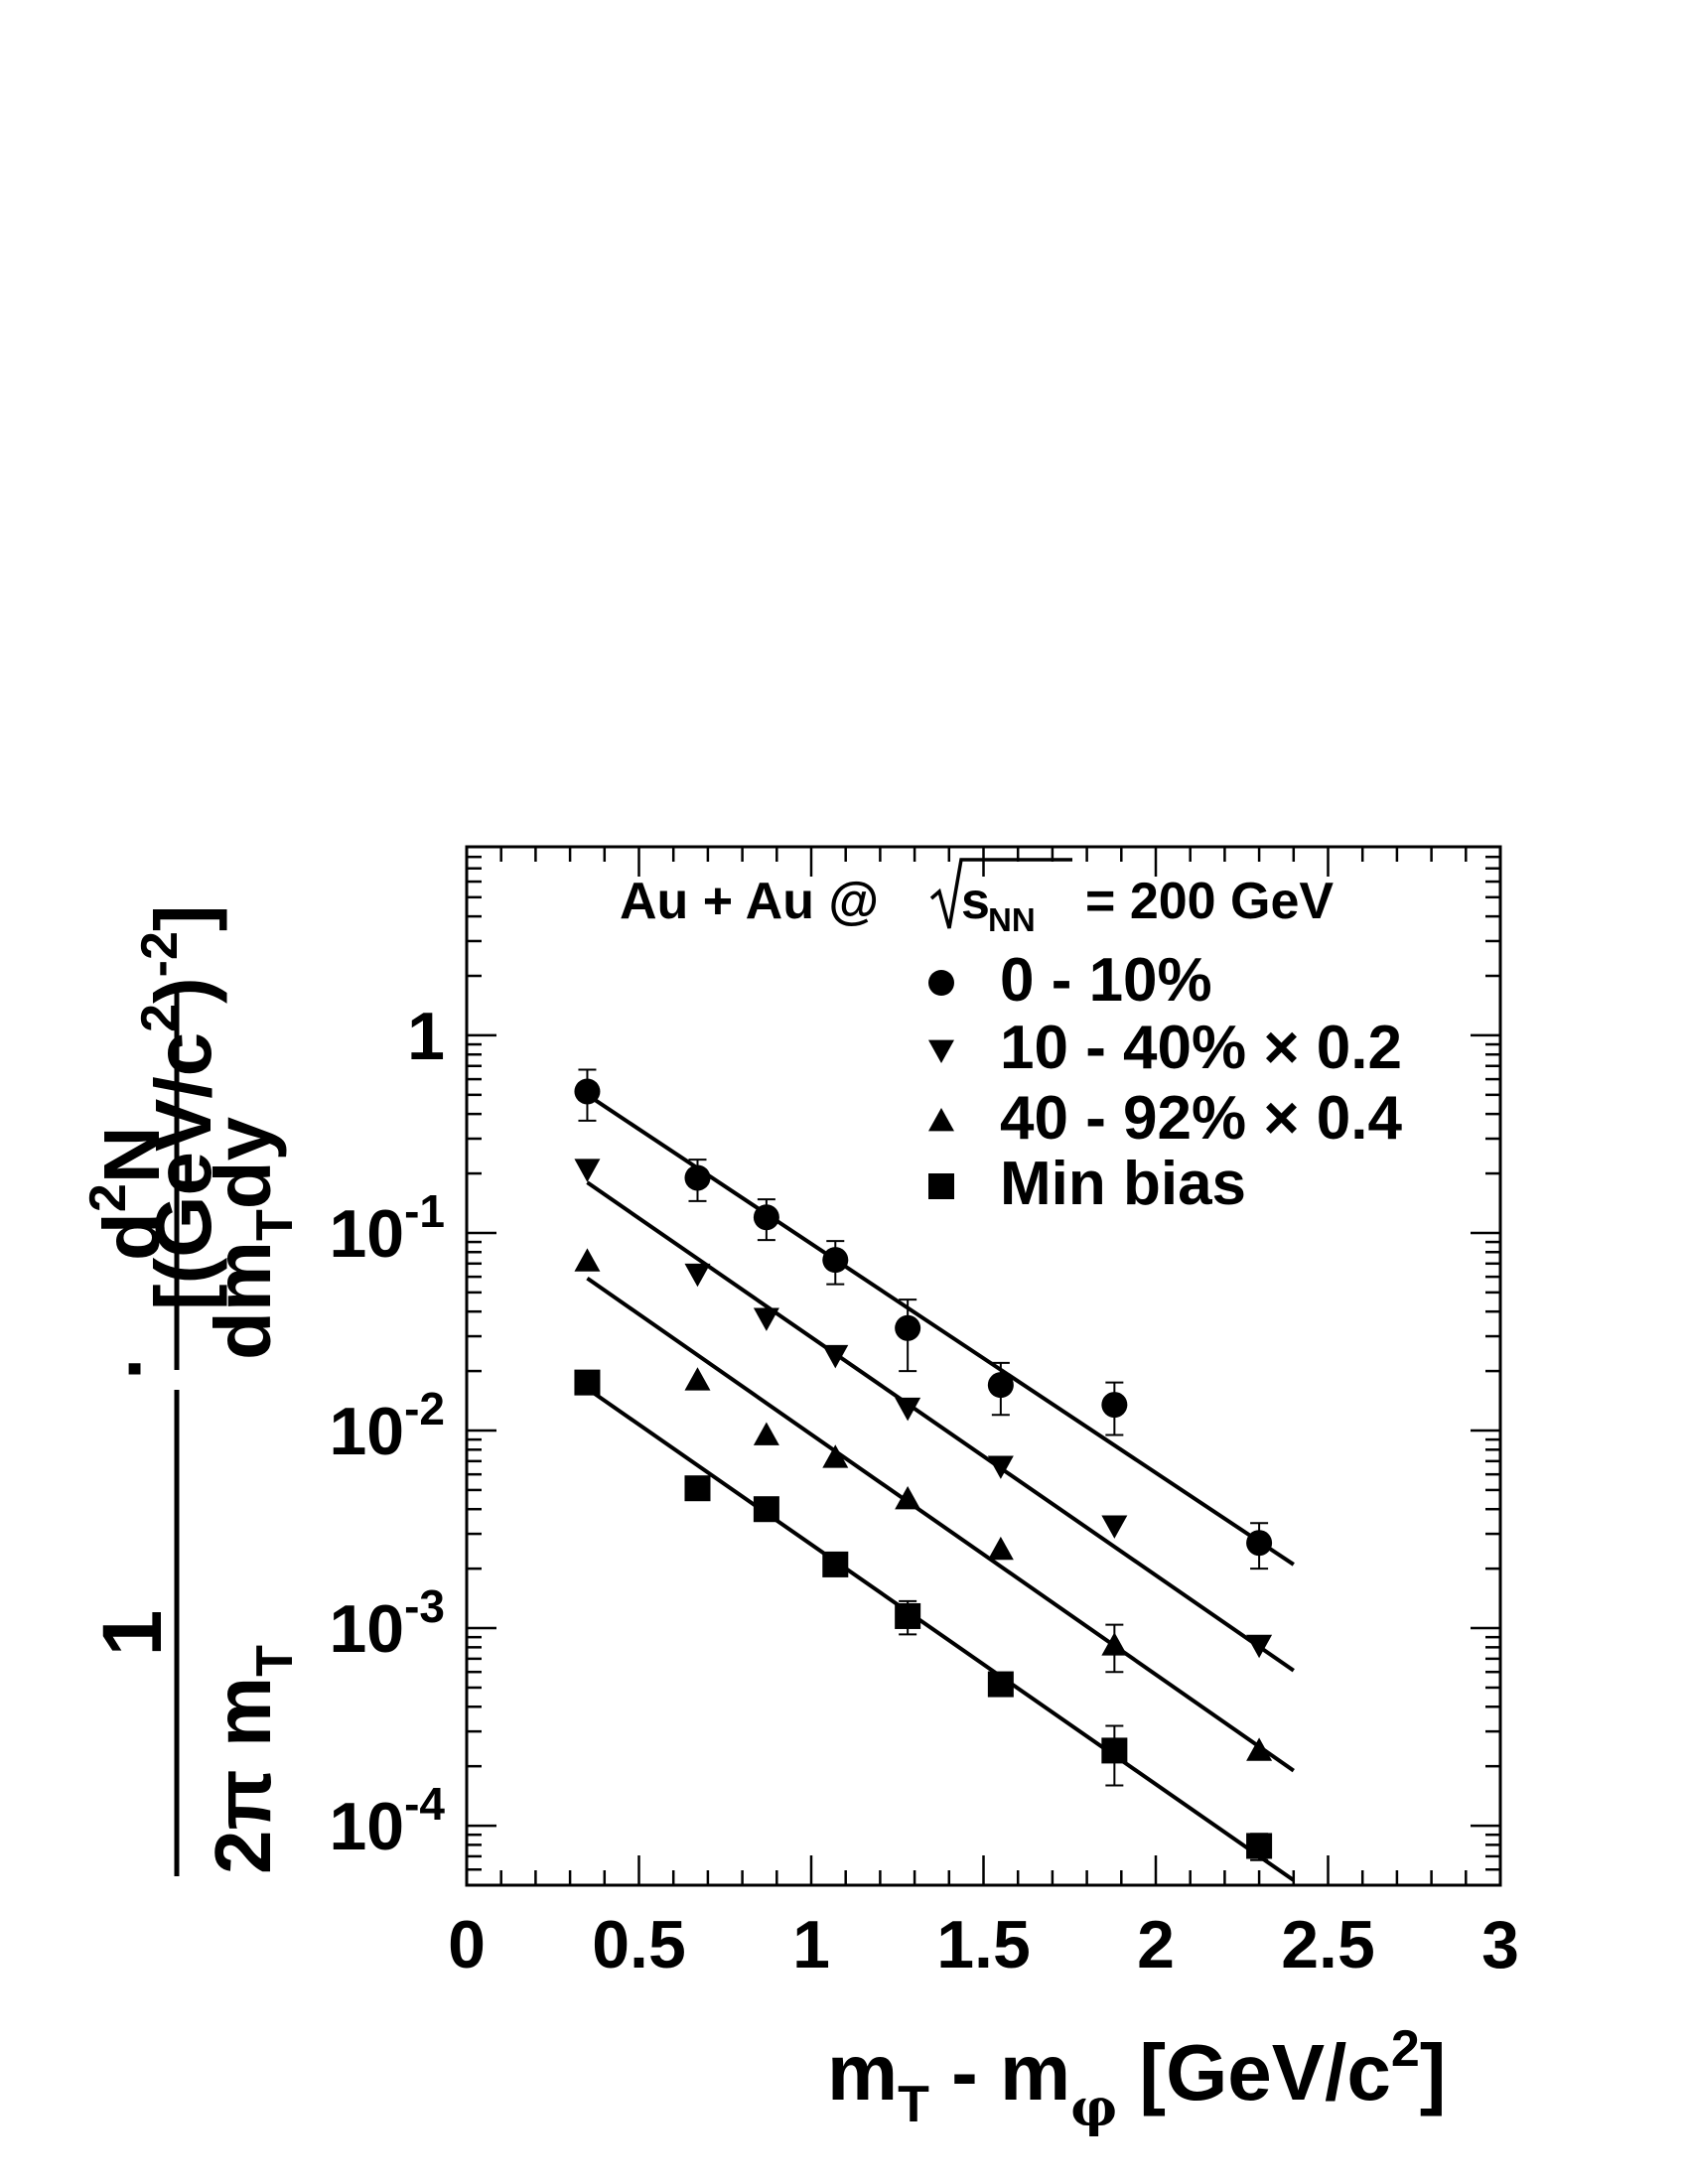  I want to click on ylabel-units-sup2: -2, so click(160, 954).